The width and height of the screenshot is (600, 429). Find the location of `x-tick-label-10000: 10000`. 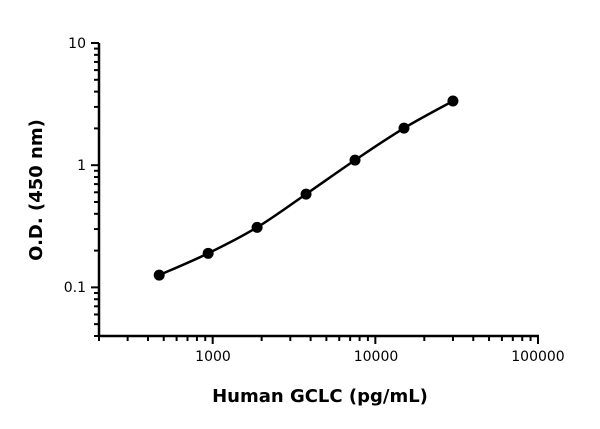

x-tick-label-10000: 10000 is located at coordinates (376, 357).